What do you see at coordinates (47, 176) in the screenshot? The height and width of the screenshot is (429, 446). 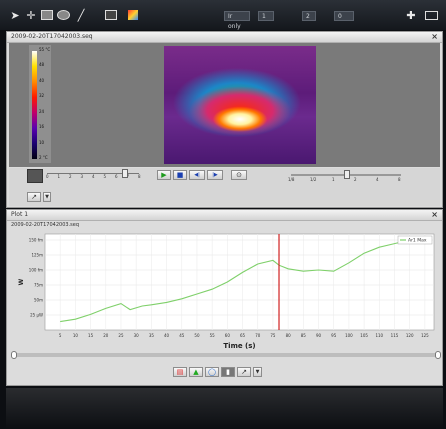 I see `timeline-tick-label: 0` at bounding box center [47, 176].